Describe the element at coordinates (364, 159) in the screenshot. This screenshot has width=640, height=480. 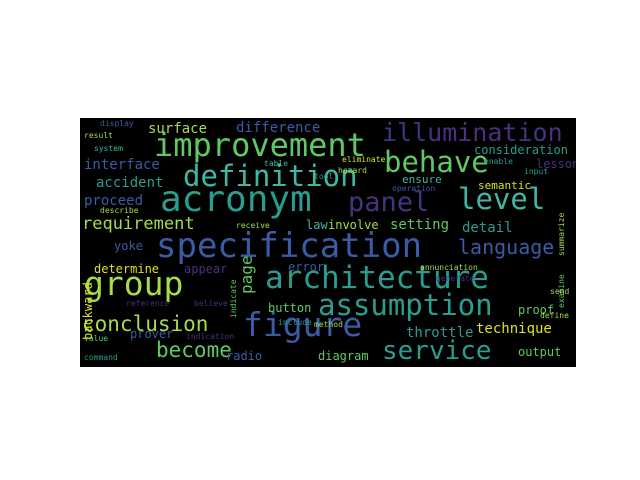
I see `word-eliminate: eliminate` at that location.